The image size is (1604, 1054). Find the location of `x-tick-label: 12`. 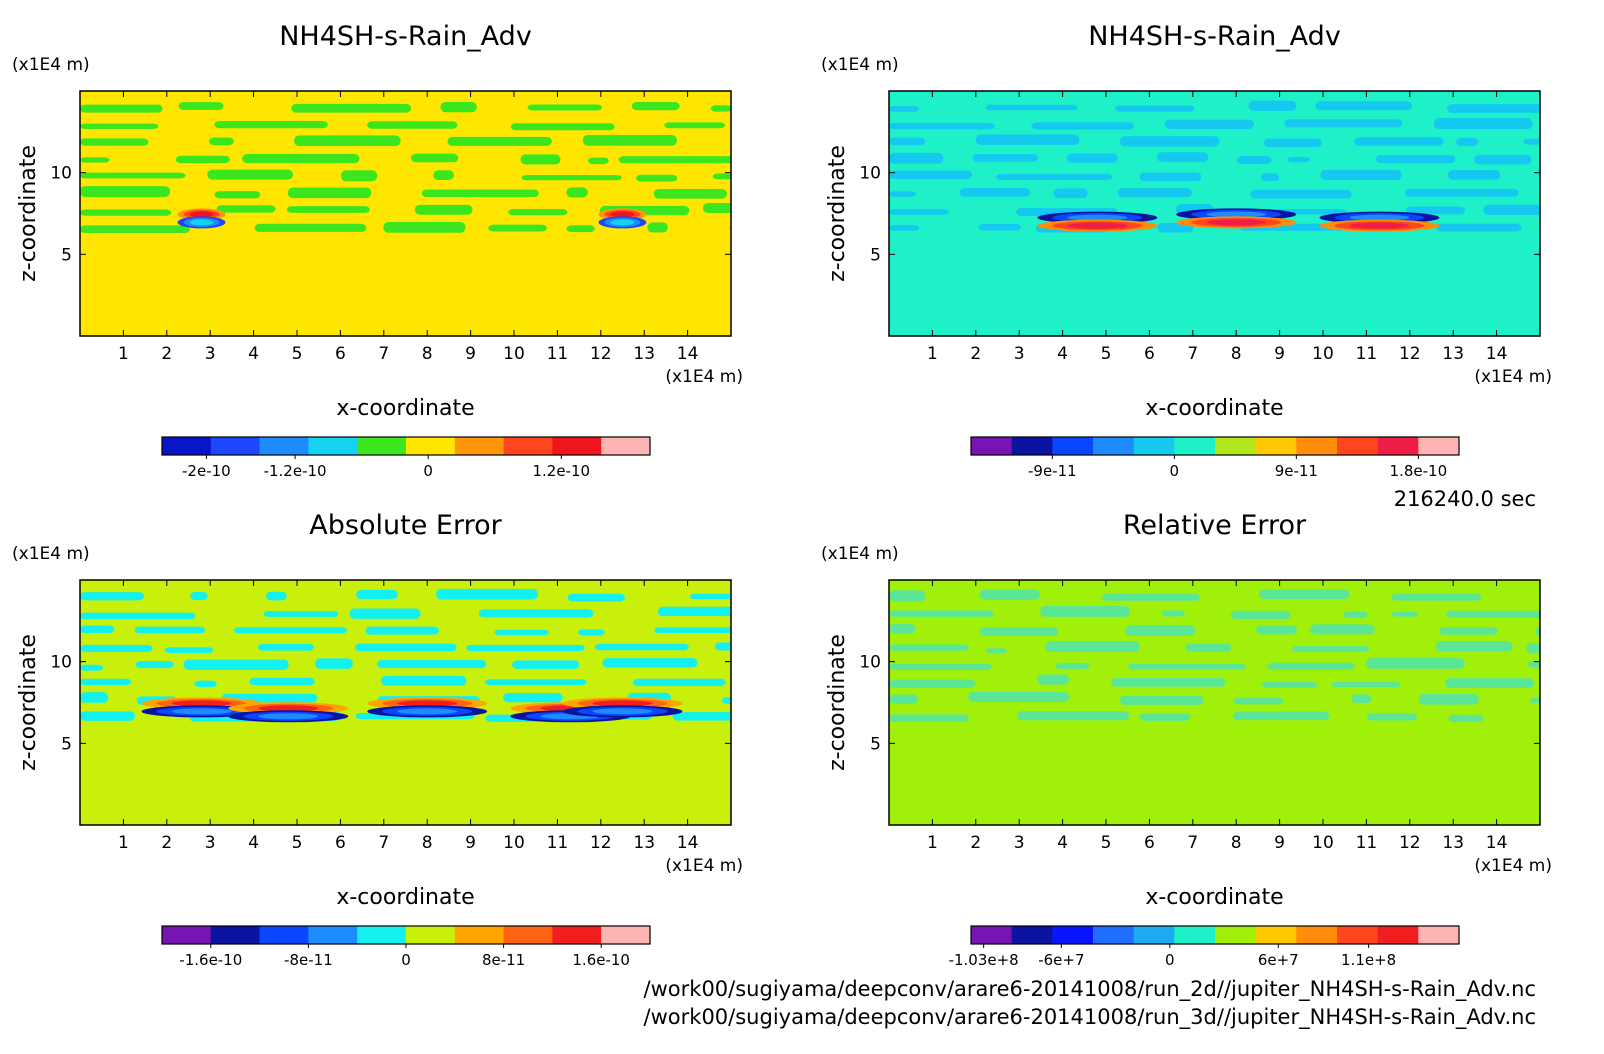

x-tick-label: 12 is located at coordinates (601, 843).